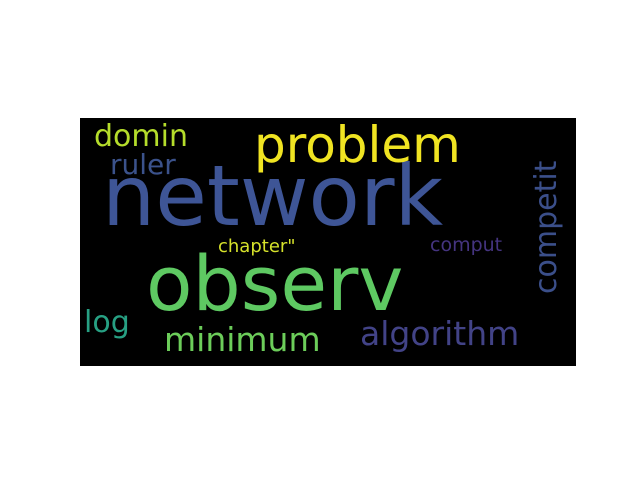 The width and height of the screenshot is (640, 480). Describe the element at coordinates (242, 339) in the screenshot. I see `word-minimum: minimum` at that location.